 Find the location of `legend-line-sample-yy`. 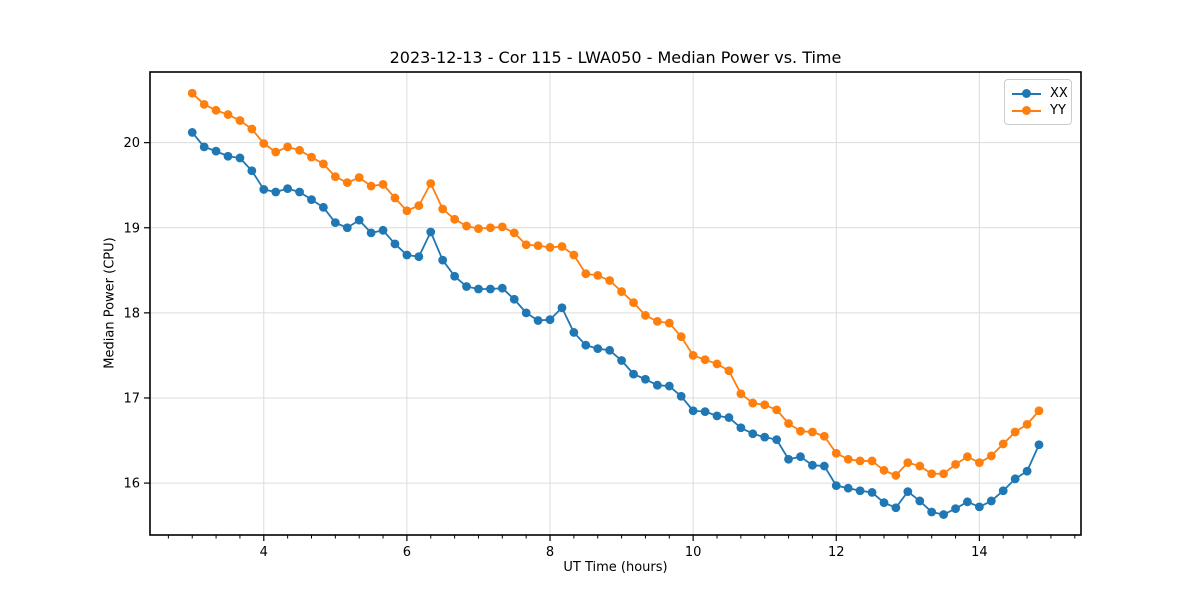

legend-line-sample-yy is located at coordinates (1026, 110).